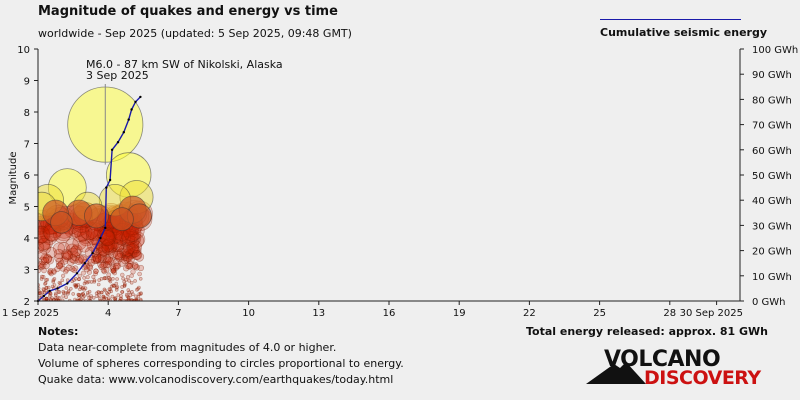 This screenshot has width=800, height=400. Describe the element at coordinates (459, 313) in the screenshot. I see `x-tick-label: 19` at that location.